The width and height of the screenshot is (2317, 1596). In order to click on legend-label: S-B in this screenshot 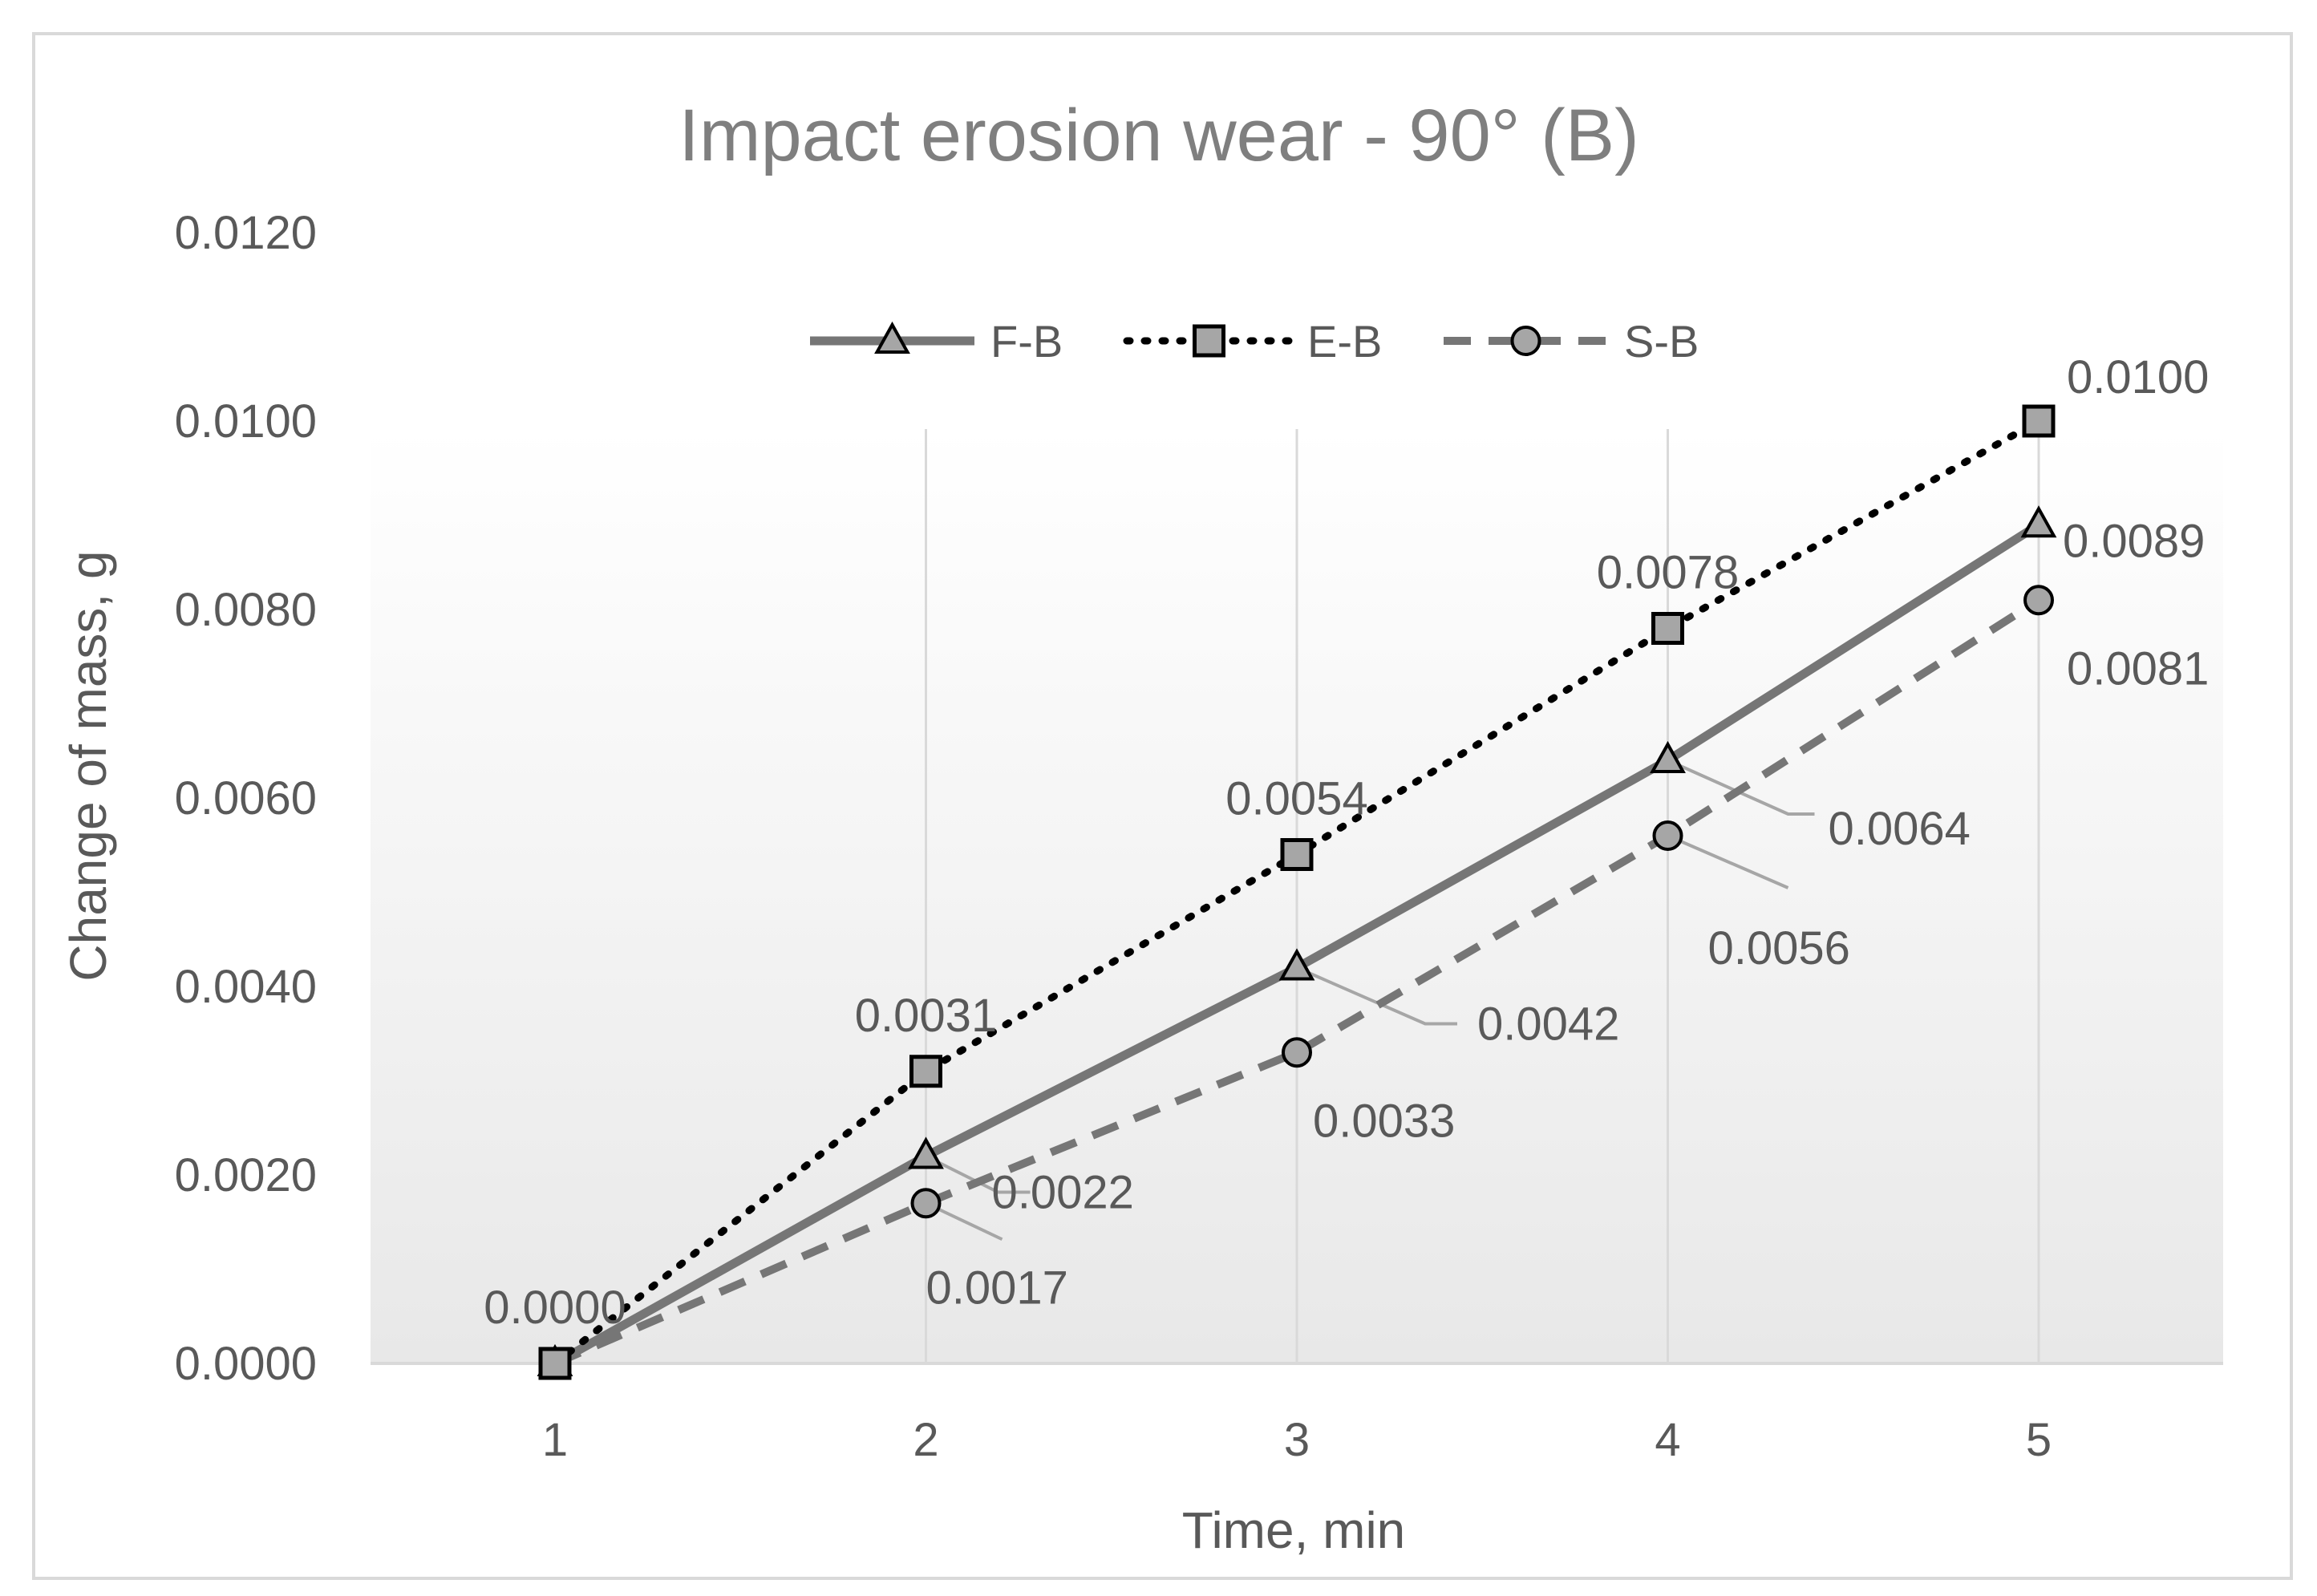, I will do `click(1662, 342)`.